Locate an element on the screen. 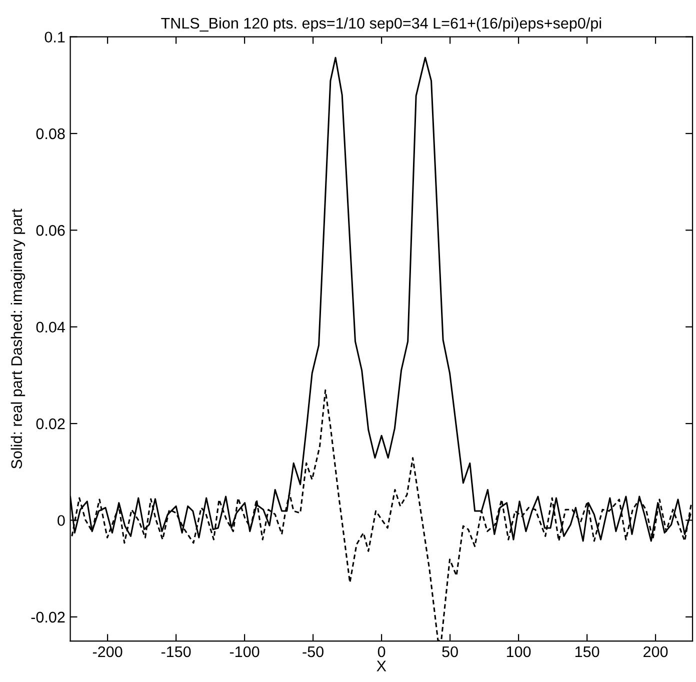  x-tick-label: 50 is located at coordinates (450, 652).